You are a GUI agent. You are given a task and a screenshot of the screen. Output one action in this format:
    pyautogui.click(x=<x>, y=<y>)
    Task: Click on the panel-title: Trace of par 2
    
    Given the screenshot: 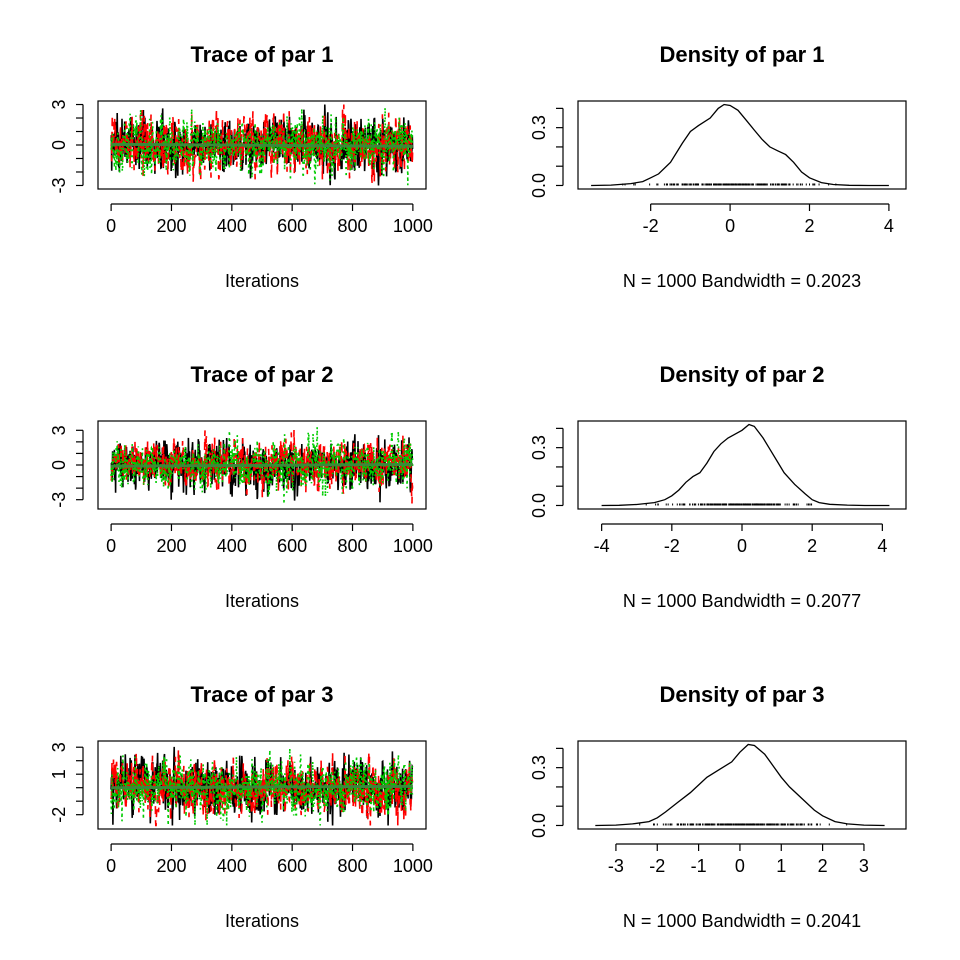 What is the action you would take?
    pyautogui.click(x=261, y=374)
    